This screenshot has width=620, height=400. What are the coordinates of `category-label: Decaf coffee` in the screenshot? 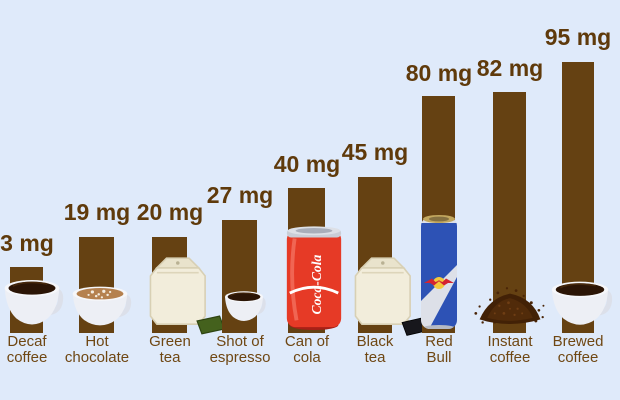 It's located at (43, 350).